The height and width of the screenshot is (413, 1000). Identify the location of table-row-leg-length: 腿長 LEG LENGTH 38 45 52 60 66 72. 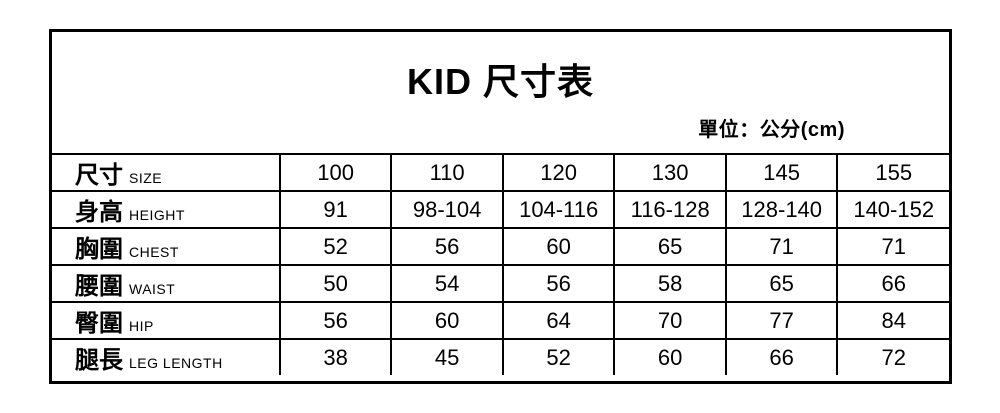
(500, 357).